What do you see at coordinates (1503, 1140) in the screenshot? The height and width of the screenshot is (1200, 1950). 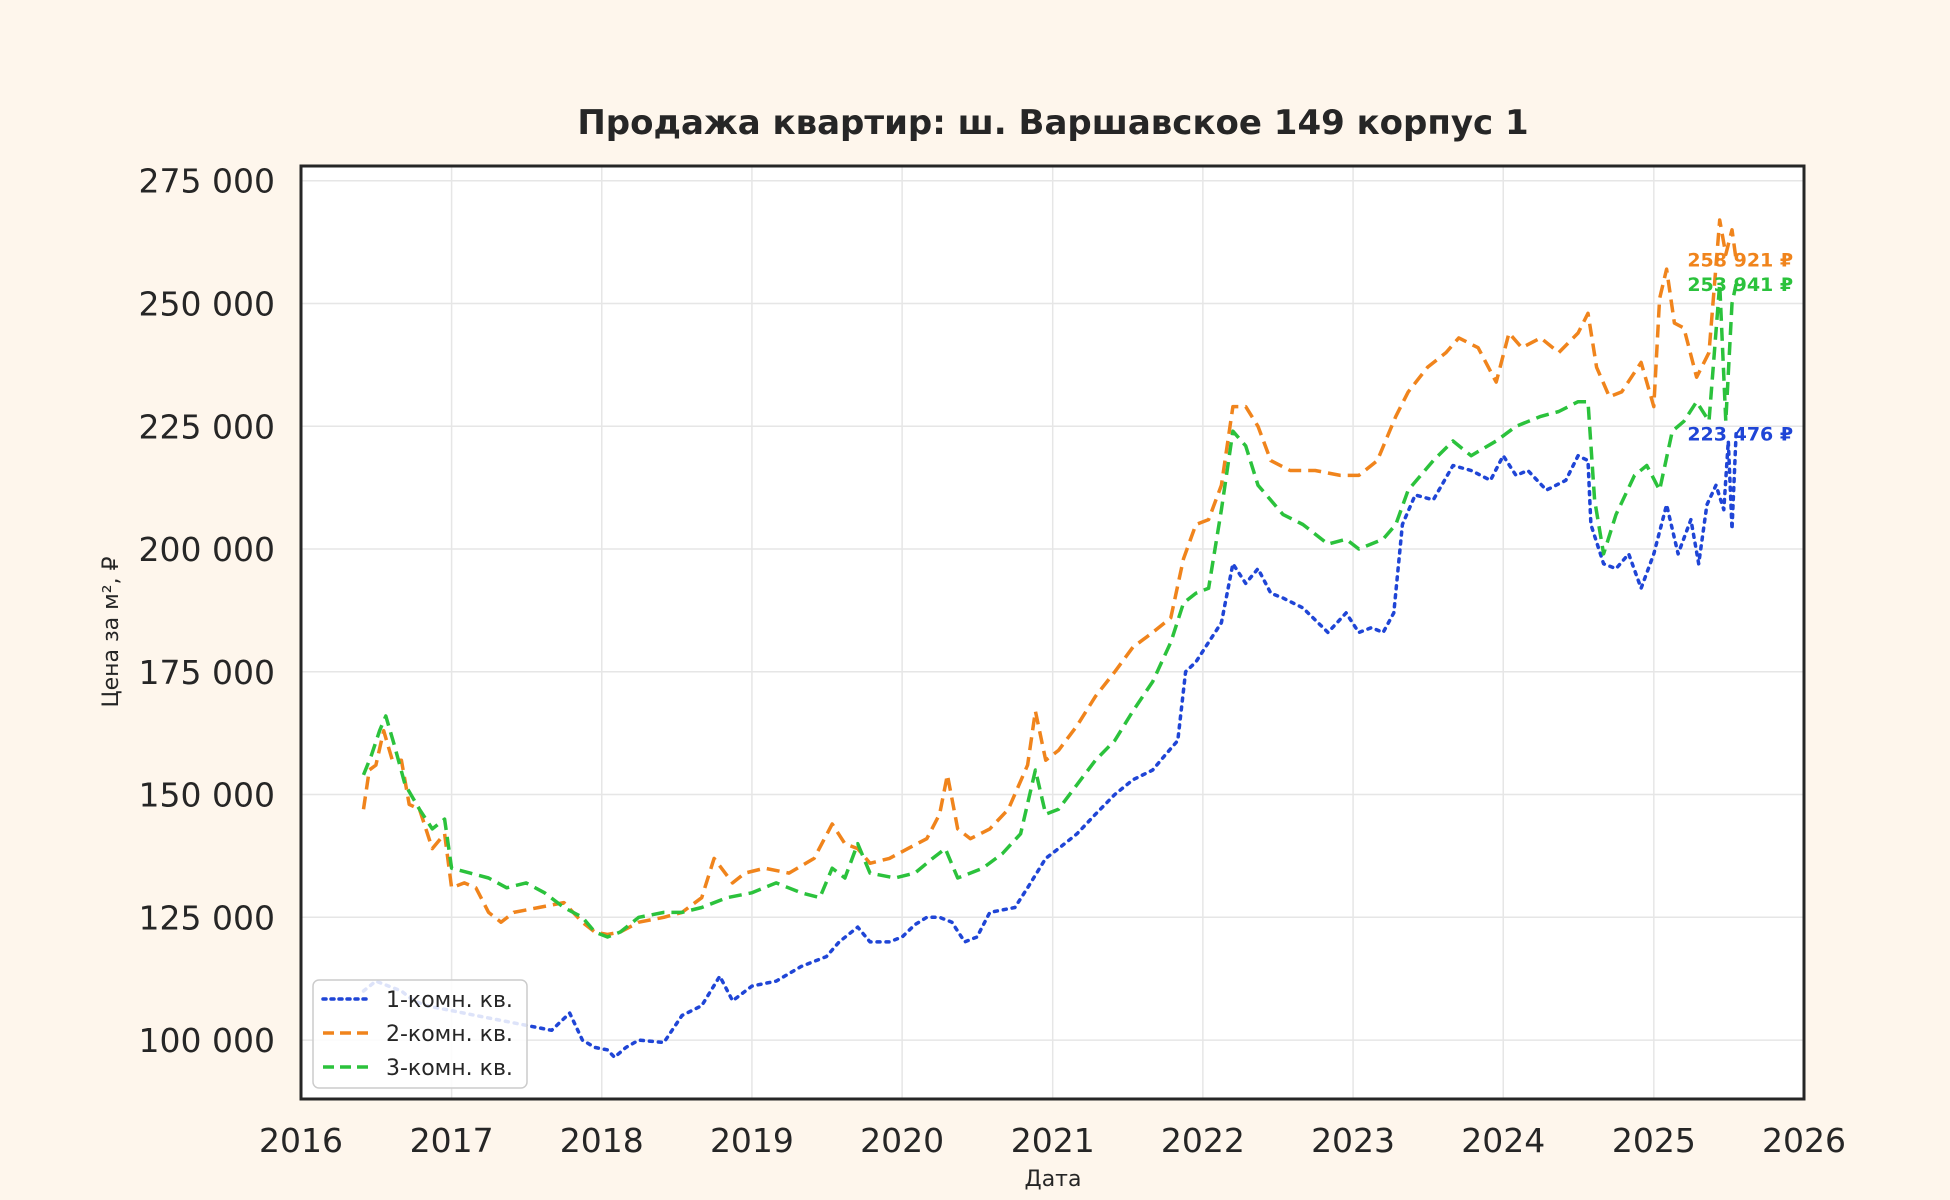 I see `x-tick-label: 2024` at bounding box center [1503, 1140].